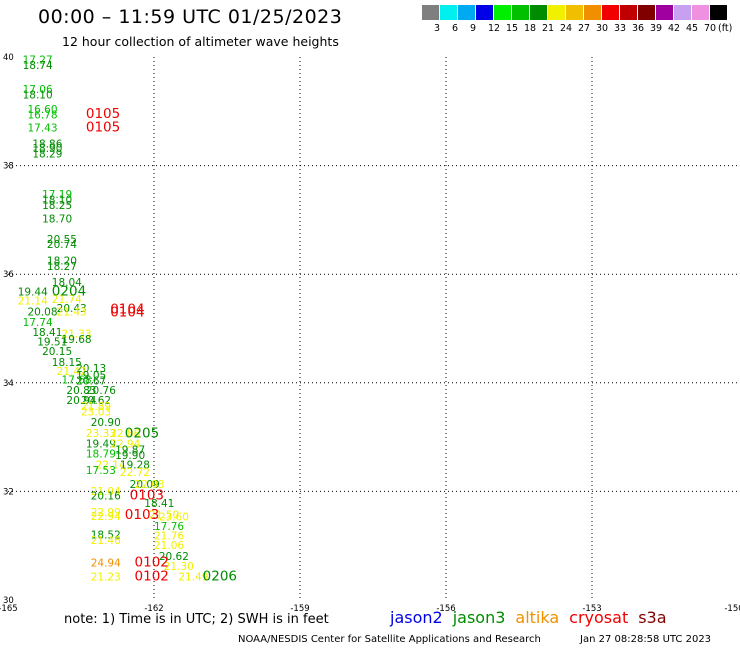 This screenshot has height=650, width=740. I want to click on wave-height-label: 18.90, so click(47, 149).